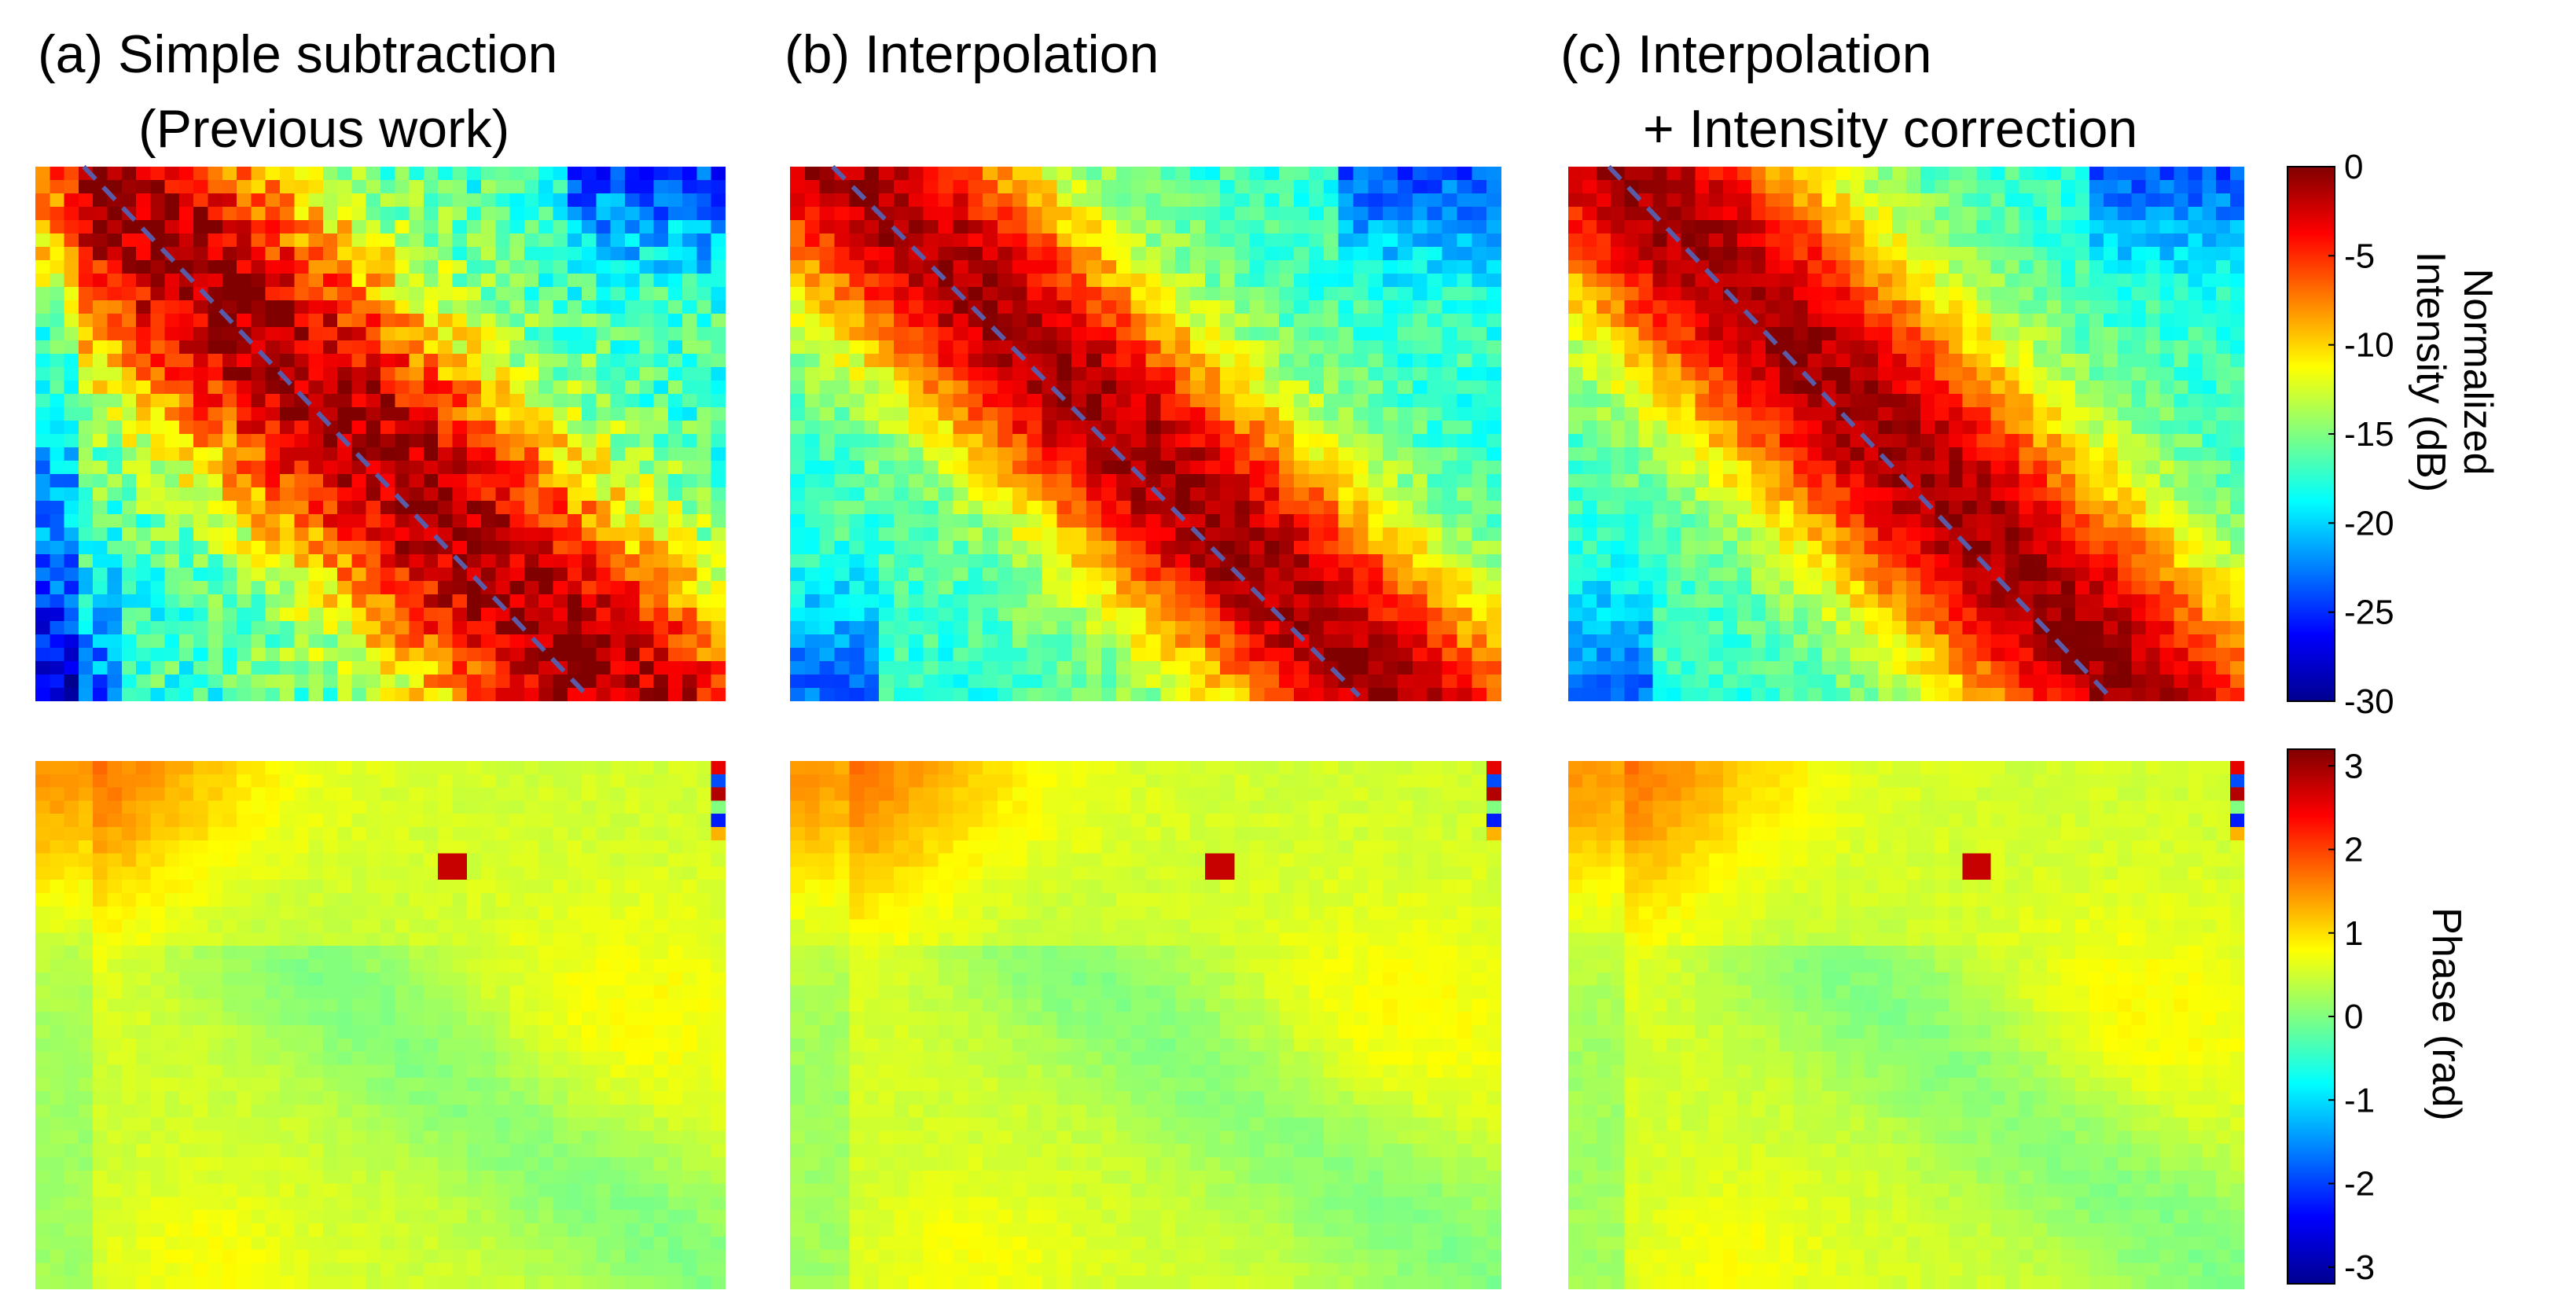  What do you see at coordinates (2369, 434) in the screenshot?
I see `intensity-colorbar-tick-label: -15` at bounding box center [2369, 434].